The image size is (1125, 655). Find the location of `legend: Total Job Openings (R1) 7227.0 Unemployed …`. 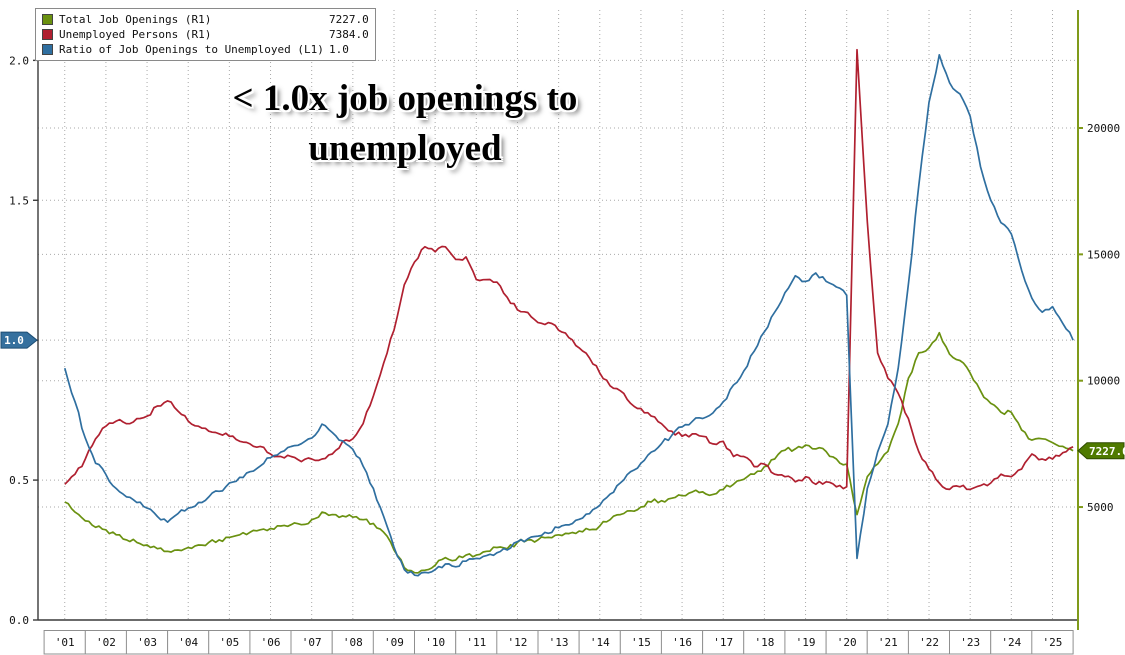

legend: Total Job Openings (R1) 7227.0 Unemployed … is located at coordinates (205, 34).